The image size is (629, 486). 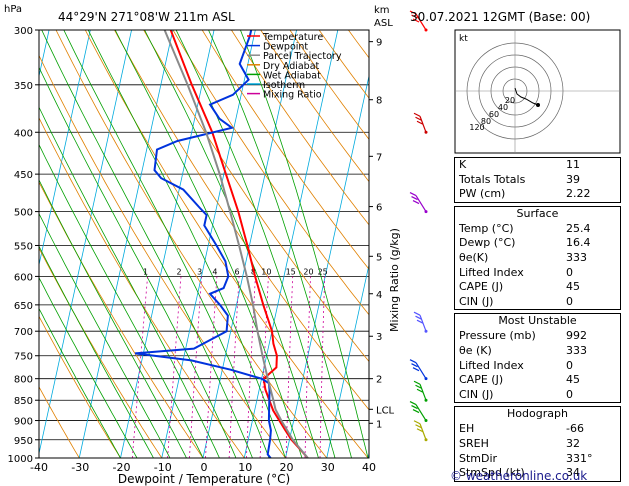 What do you see at coordinates (13, 9) in the screenshot?
I see `pressure-unit-label: hPa` at bounding box center [13, 9].